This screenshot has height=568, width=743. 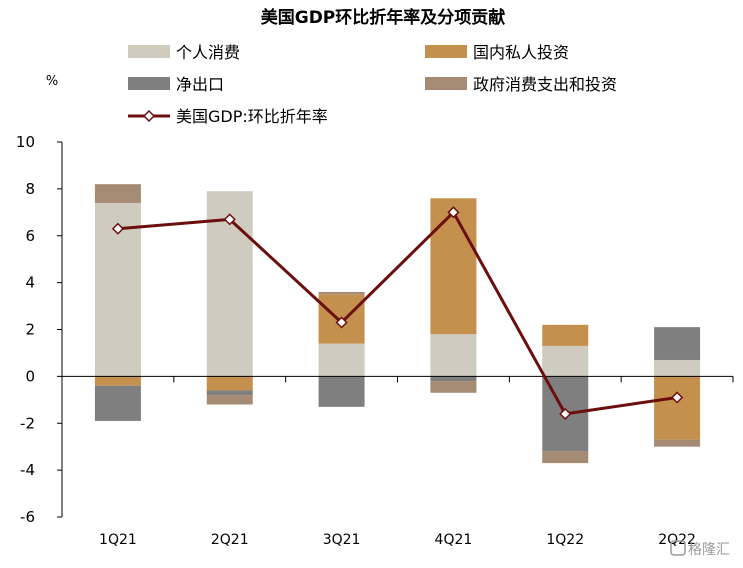 I want to click on y-tick-label: 0, so click(x=30, y=376).